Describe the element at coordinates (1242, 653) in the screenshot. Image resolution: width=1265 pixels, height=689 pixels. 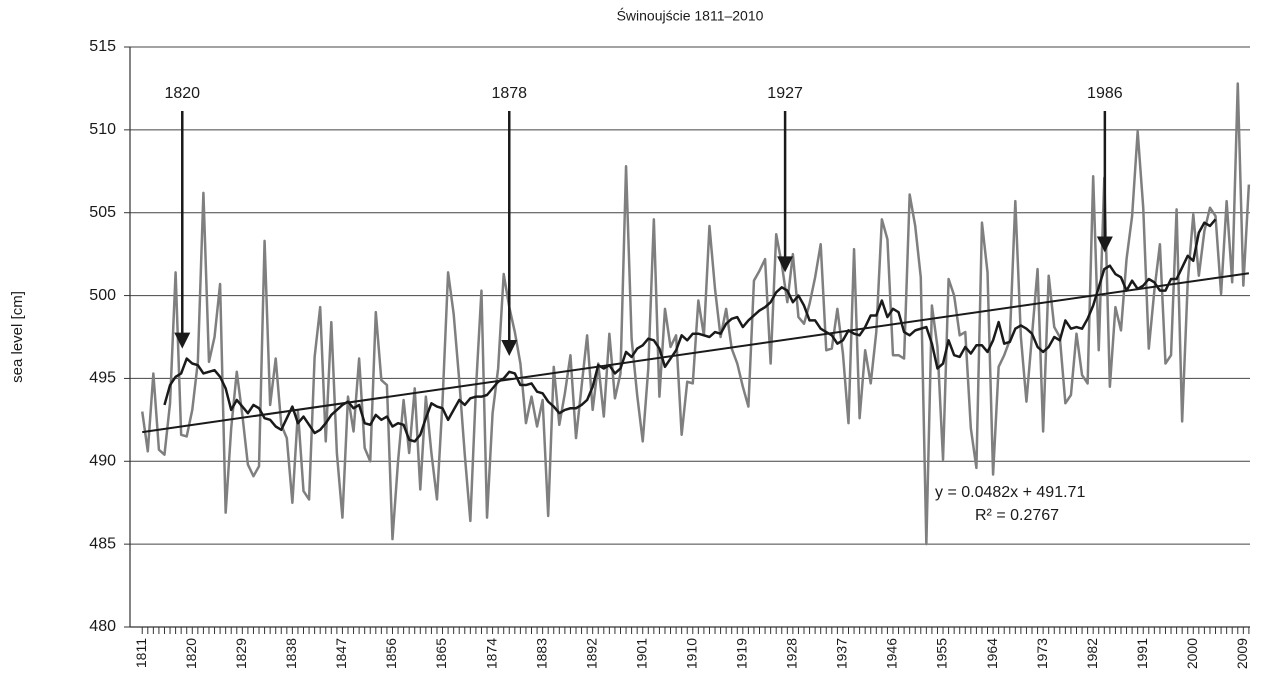
I see `x-tick-label: 2009` at that location.